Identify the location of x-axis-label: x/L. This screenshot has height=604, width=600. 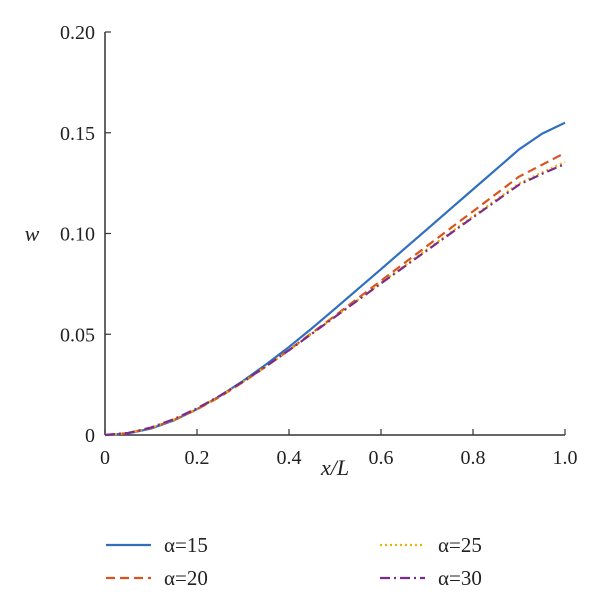
(334, 467).